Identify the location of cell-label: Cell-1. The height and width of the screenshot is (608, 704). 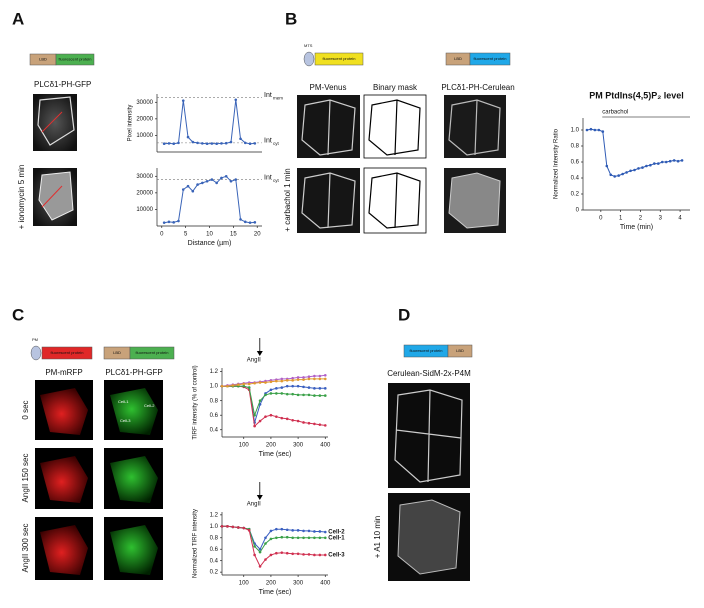
(123, 401).